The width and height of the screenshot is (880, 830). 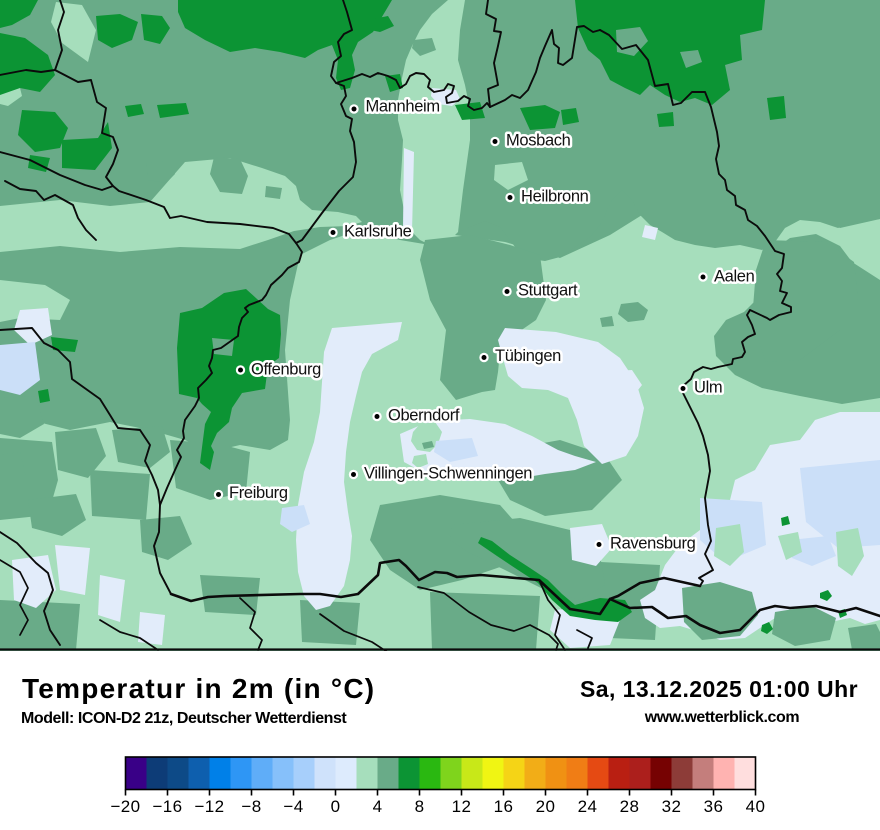 What do you see at coordinates (258, 493) in the screenshot?
I see `svg-text: Freiburg` at bounding box center [258, 493].